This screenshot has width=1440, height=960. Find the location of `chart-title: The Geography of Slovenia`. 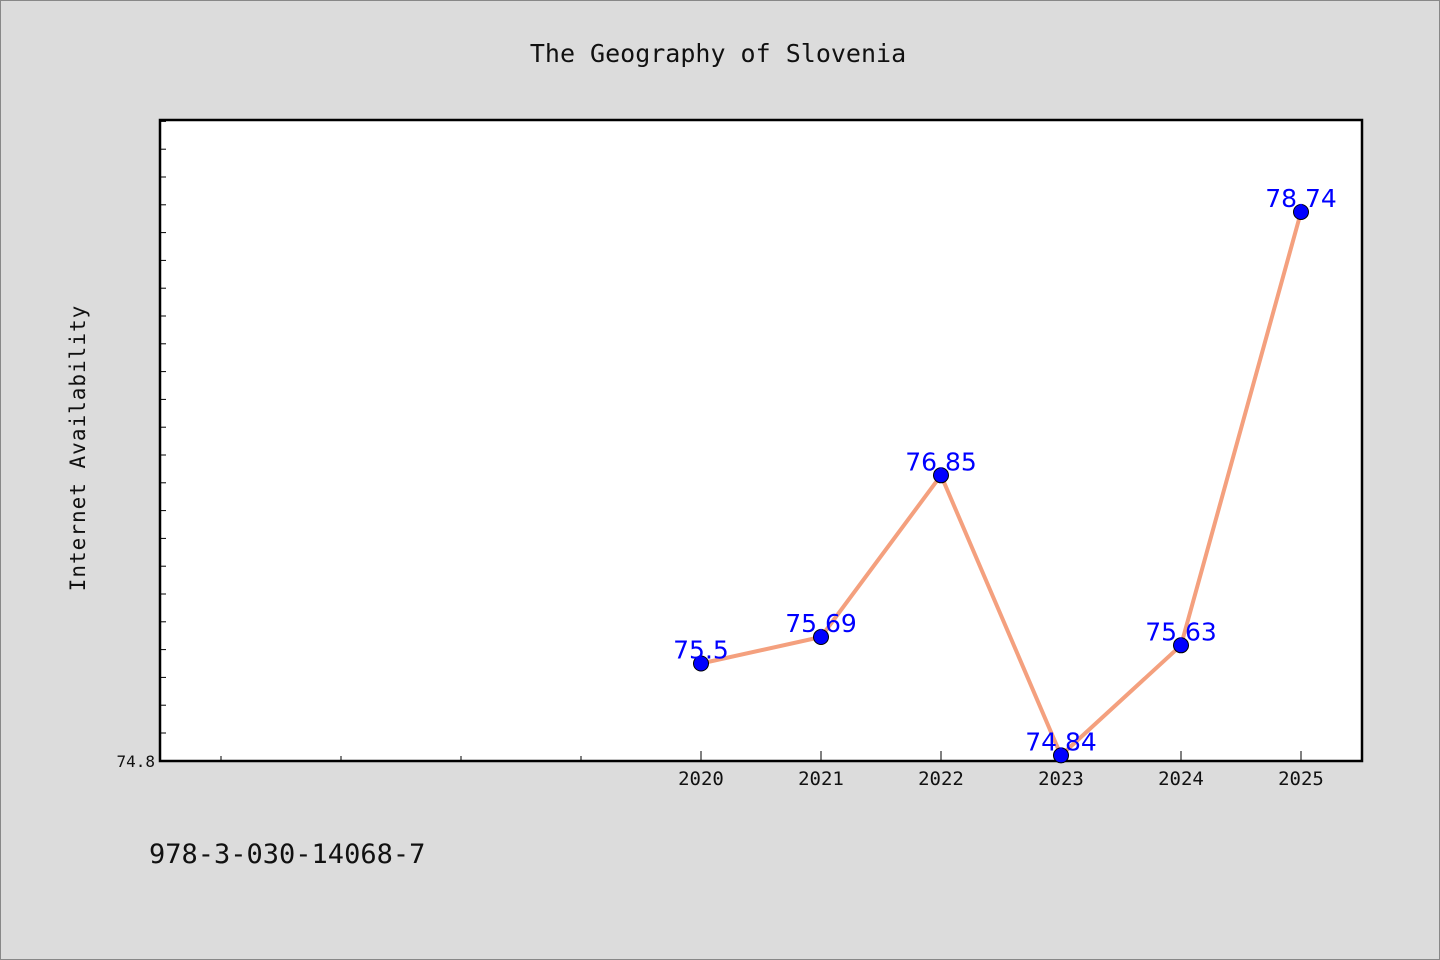

chart-title: The Geography of Slovenia is located at coordinates (718, 53).